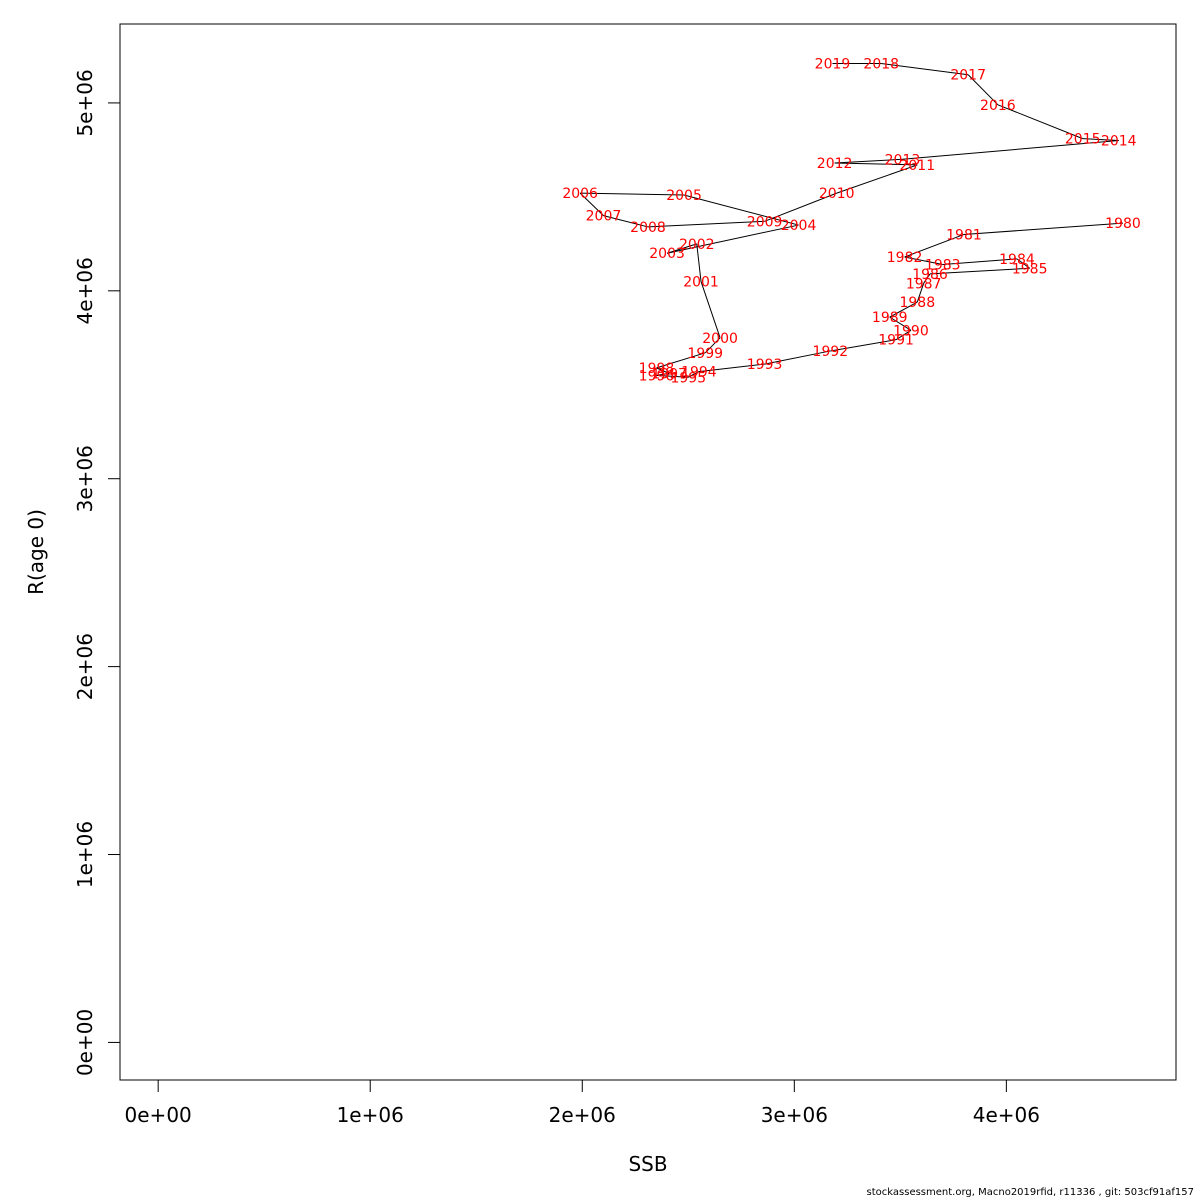  I want to click on year-label-2011: 2011, so click(917, 166).